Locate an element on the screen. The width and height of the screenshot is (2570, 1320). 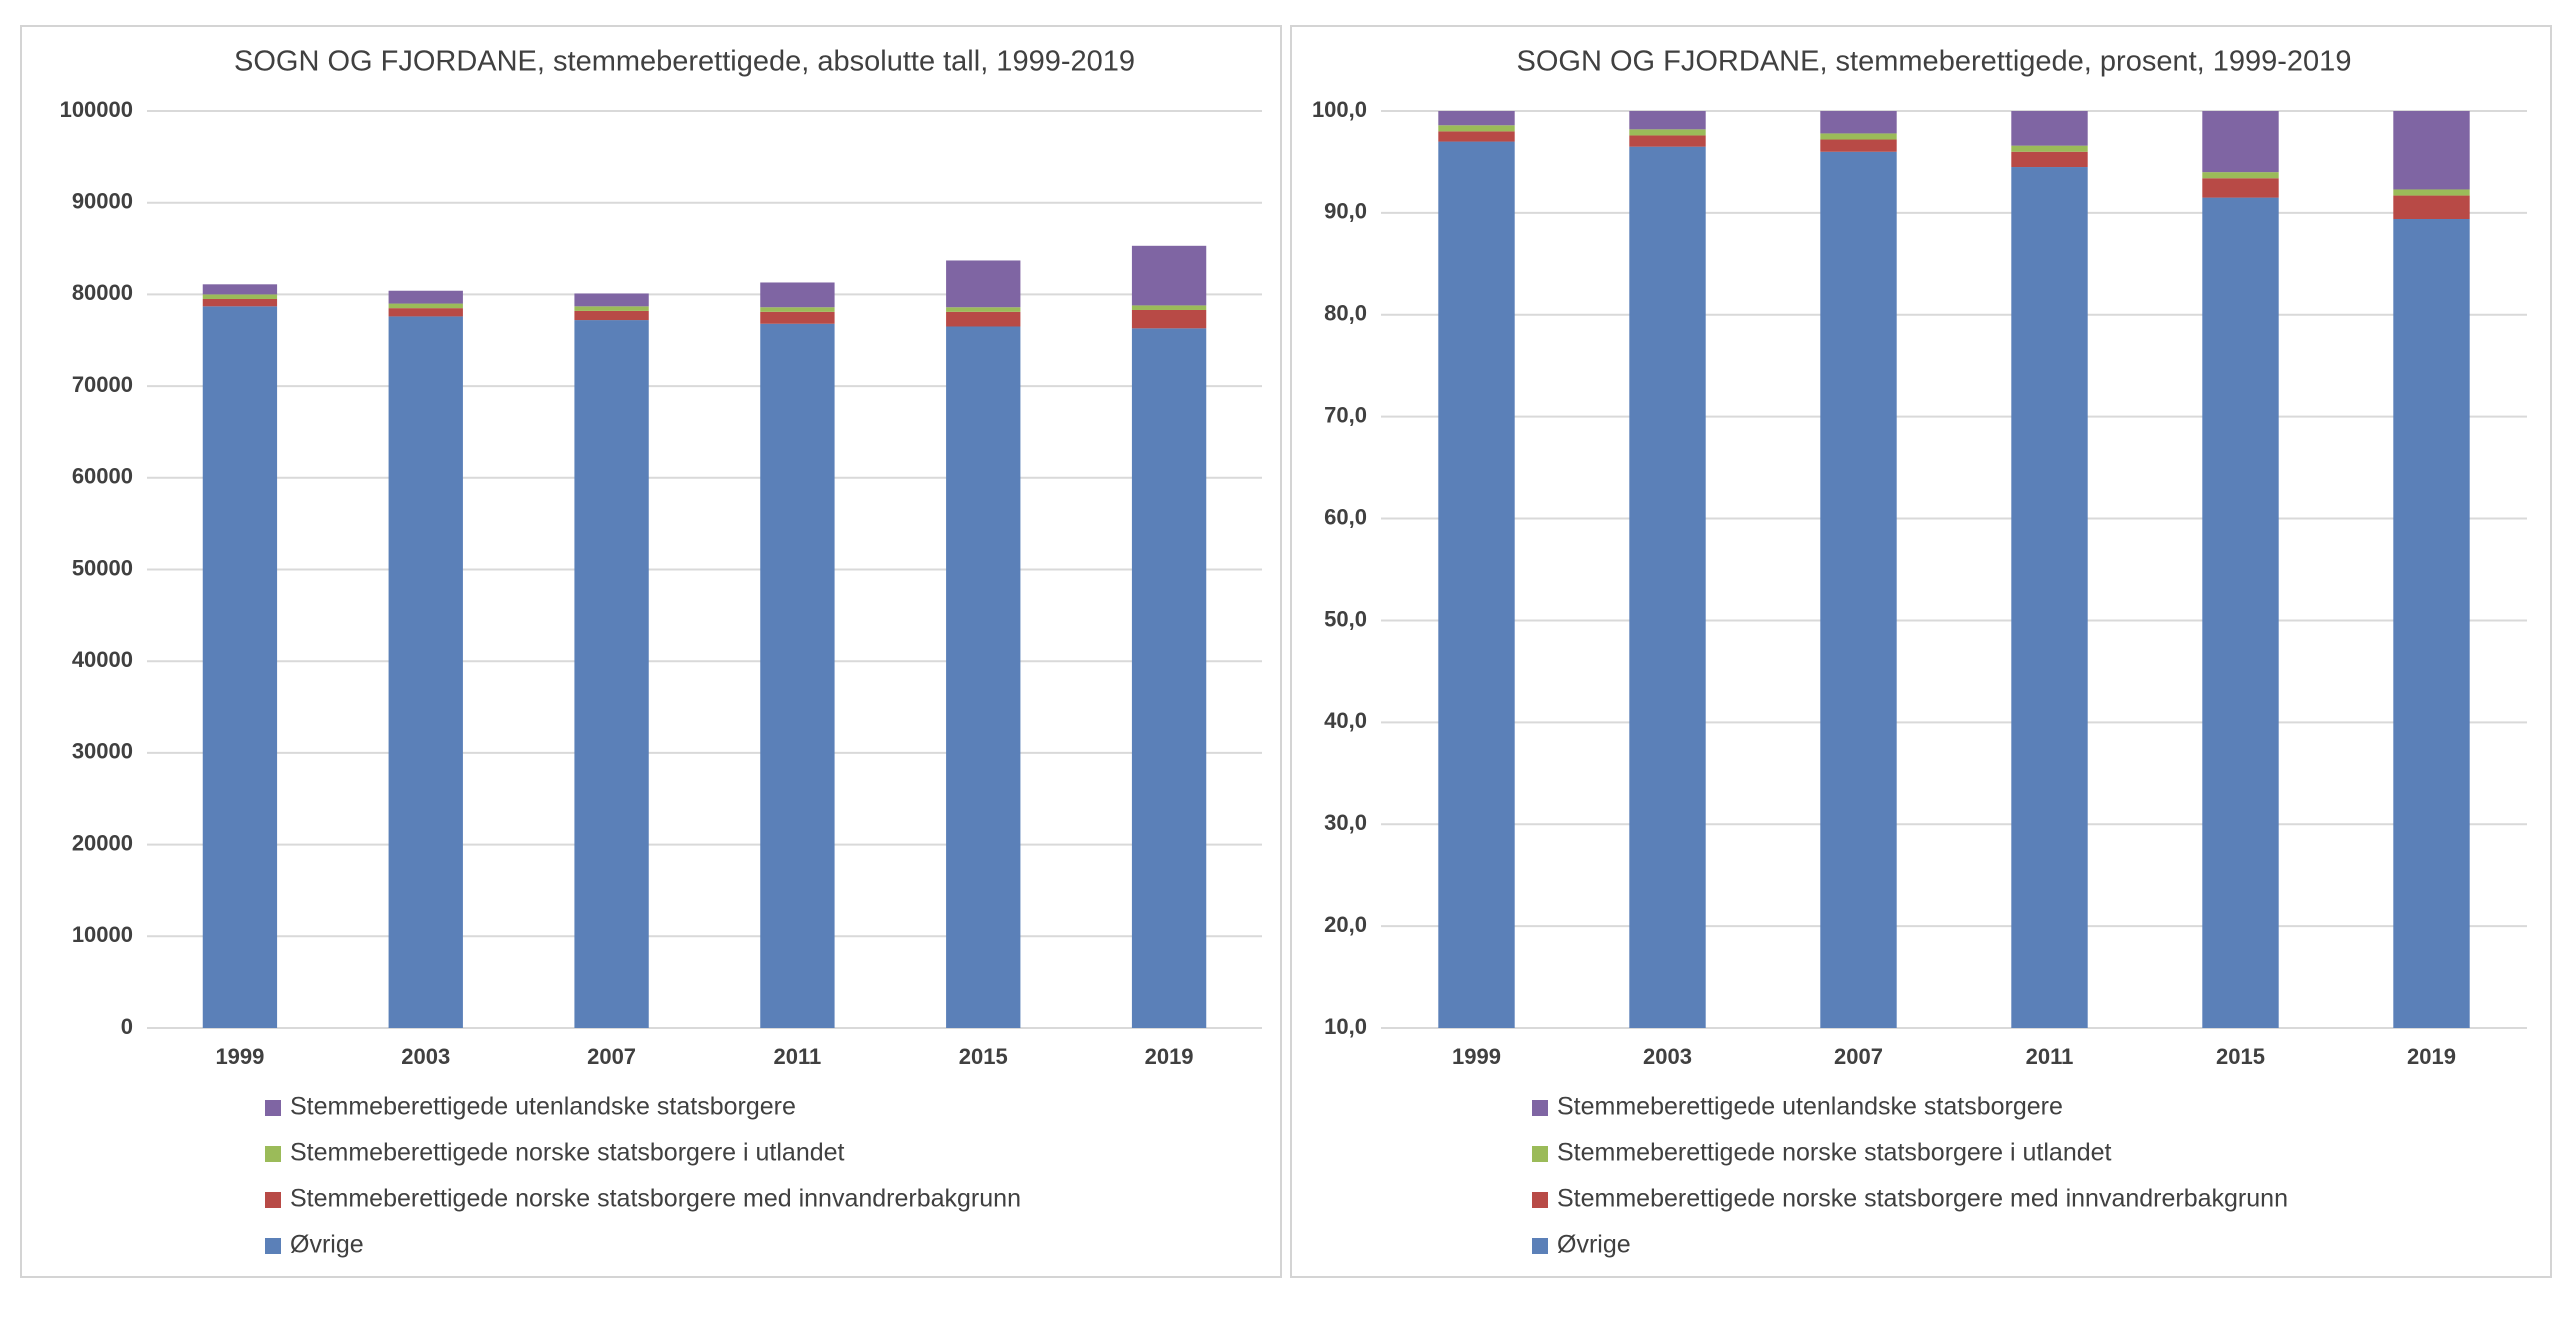
y-tick-label: 30,0 is located at coordinates (1345, 822).